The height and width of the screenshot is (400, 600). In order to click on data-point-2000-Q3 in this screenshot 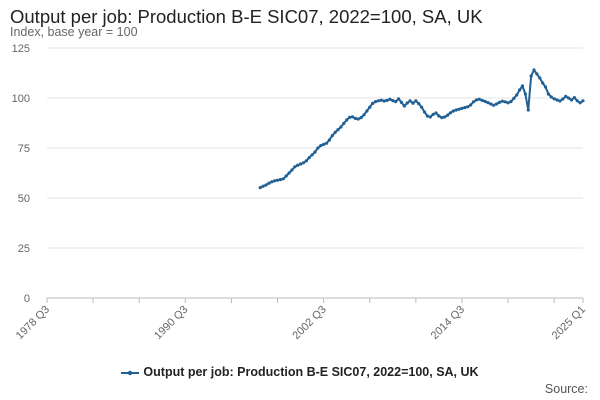, I will do `click(300, 164)`.